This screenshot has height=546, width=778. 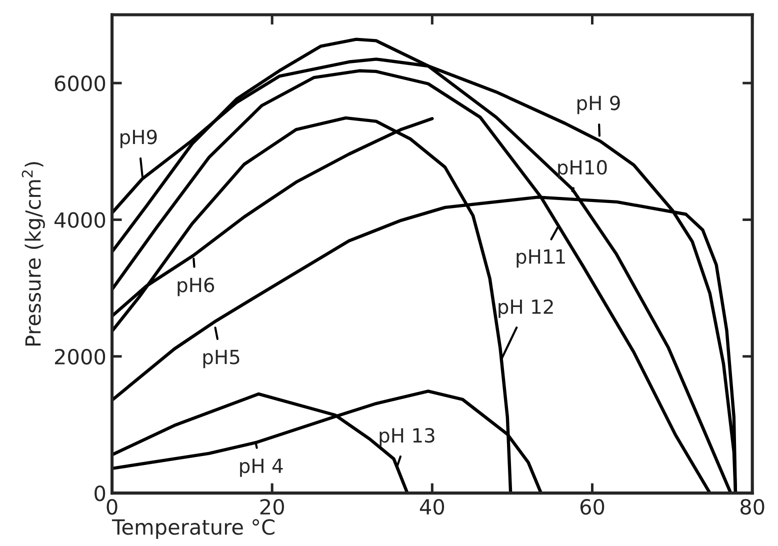 I want to click on x-tick-label: 80, so click(x=752, y=506).